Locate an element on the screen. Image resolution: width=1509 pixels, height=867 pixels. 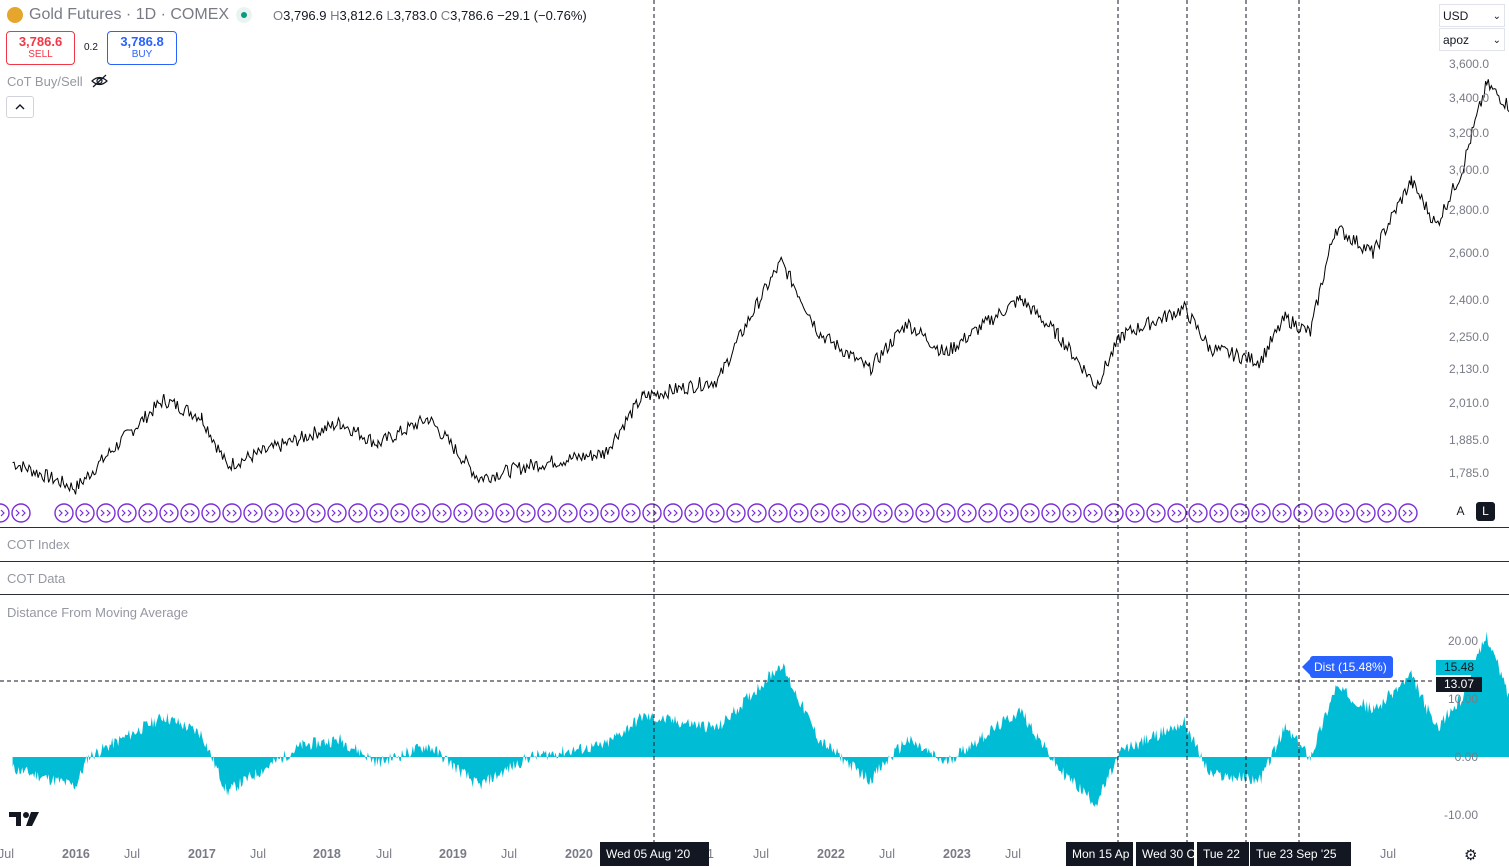
price-axis-label: 2,600.0 is located at coordinates (1468, 253).